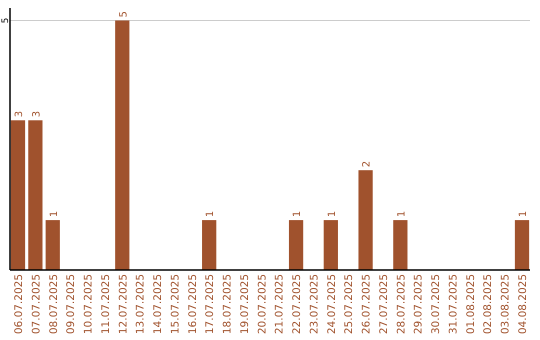 The height and width of the screenshot is (340, 540). Describe the element at coordinates (401, 304) in the screenshot. I see `x-tick-label: 28.07.2025` at that location.